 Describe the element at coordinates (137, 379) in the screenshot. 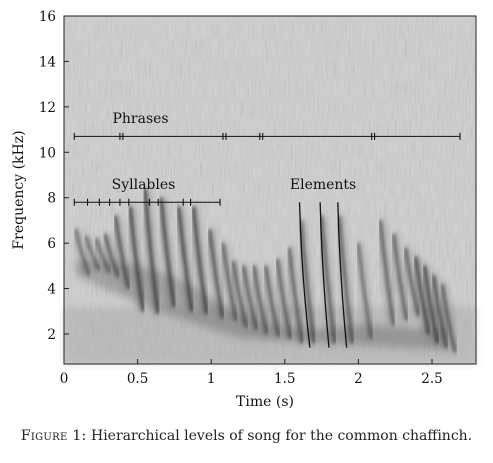

I see `x-tick-label: 0.5` at that location.